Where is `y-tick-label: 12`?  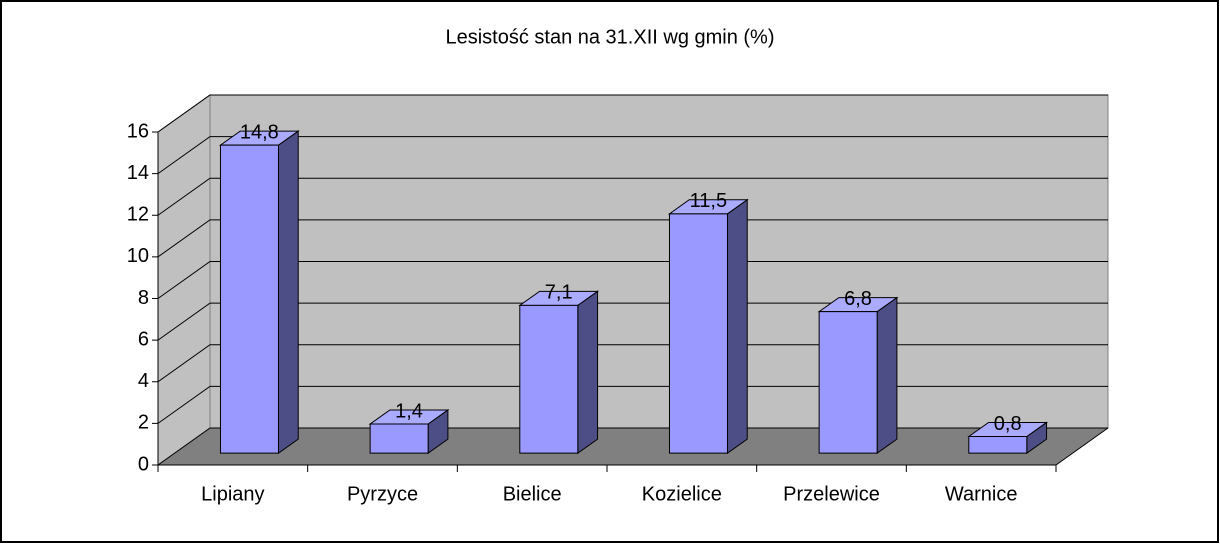 y-tick-label: 12 is located at coordinates (138, 215).